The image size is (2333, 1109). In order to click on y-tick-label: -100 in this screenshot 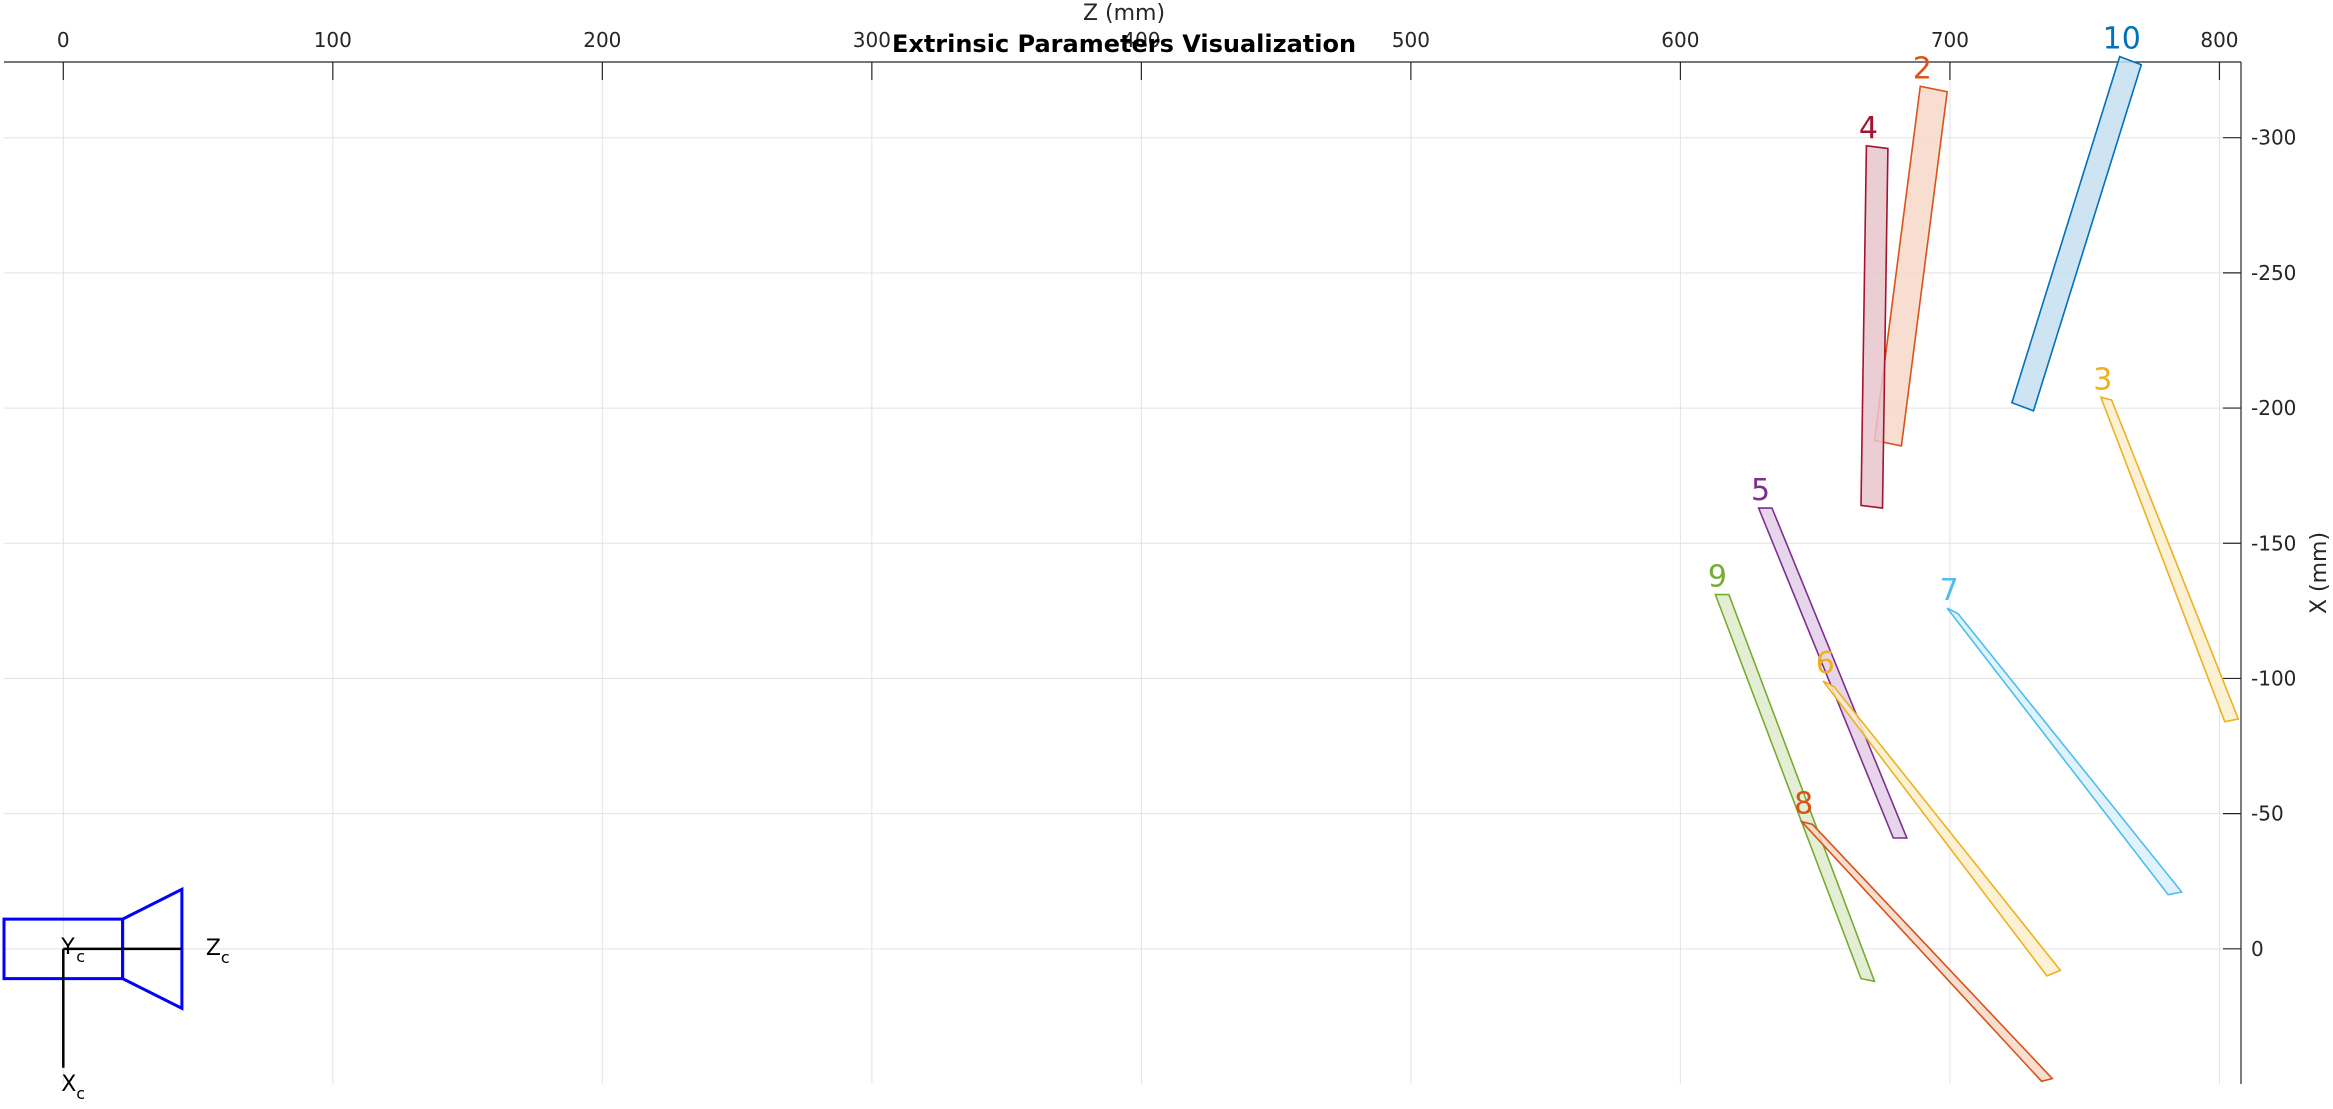, I will do `click(2273, 678)`.